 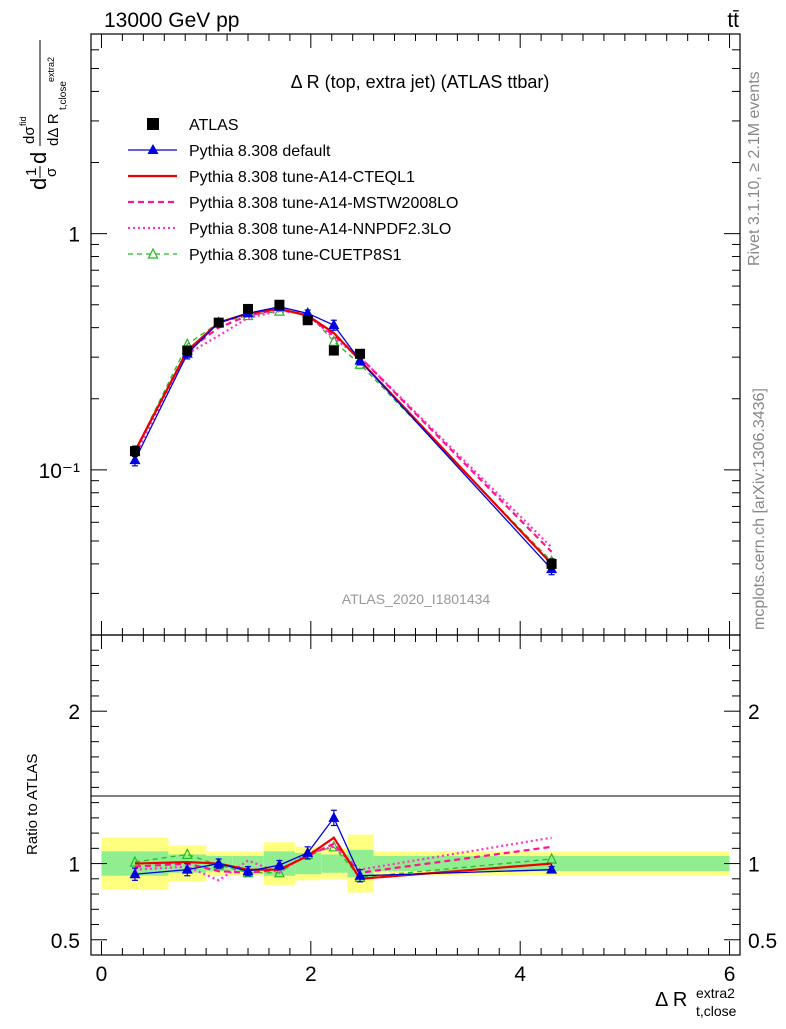 I want to click on series-line-mstw, so click(x=343, y=430).